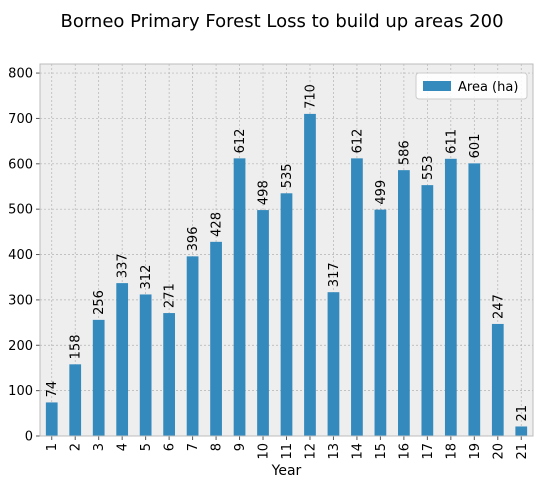 This screenshot has height=489, width=547. I want to click on y-tick-label: 400, so click(20, 255).